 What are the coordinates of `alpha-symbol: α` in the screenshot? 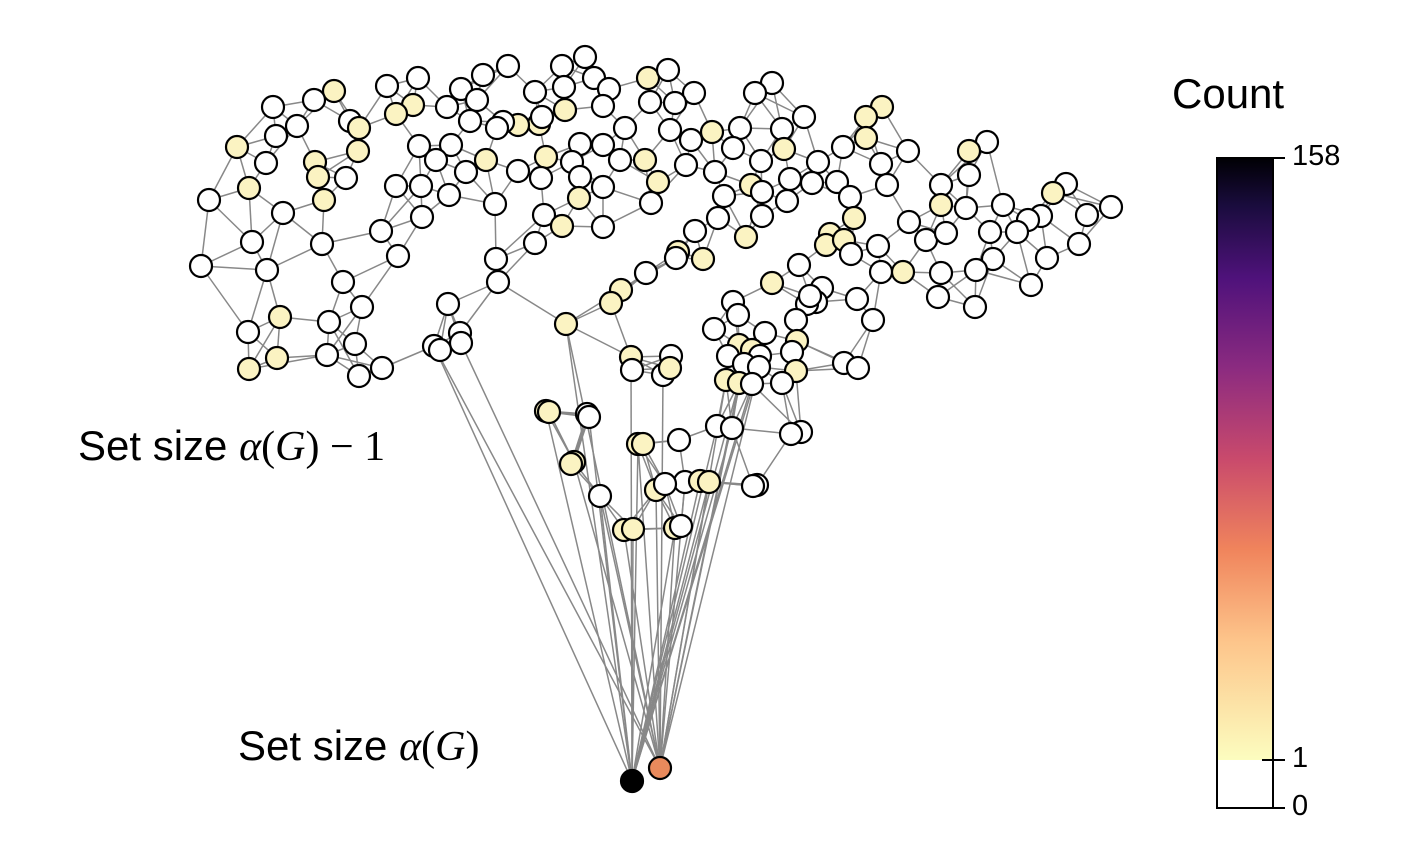 It's located at (250, 447).